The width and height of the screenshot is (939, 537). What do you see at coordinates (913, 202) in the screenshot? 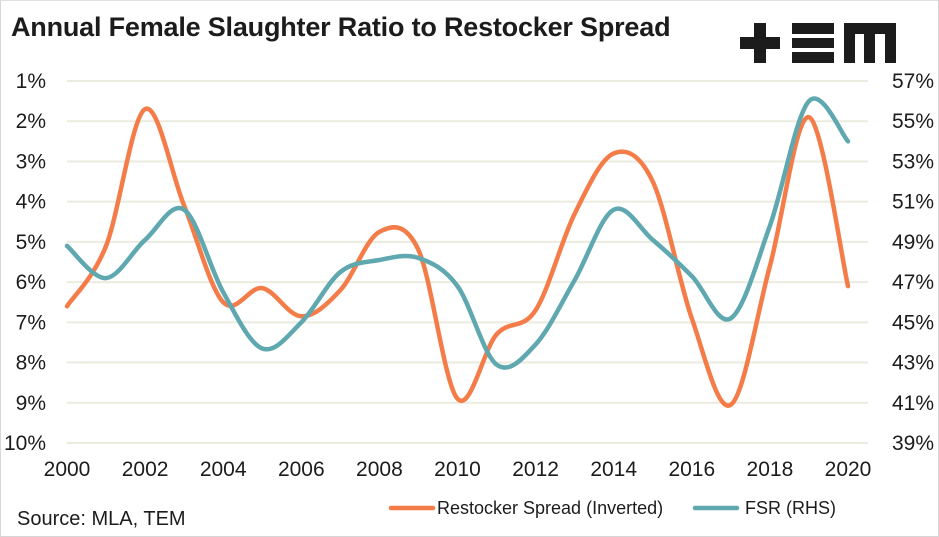
I see `right-tick-label: 51%` at bounding box center [913, 202].